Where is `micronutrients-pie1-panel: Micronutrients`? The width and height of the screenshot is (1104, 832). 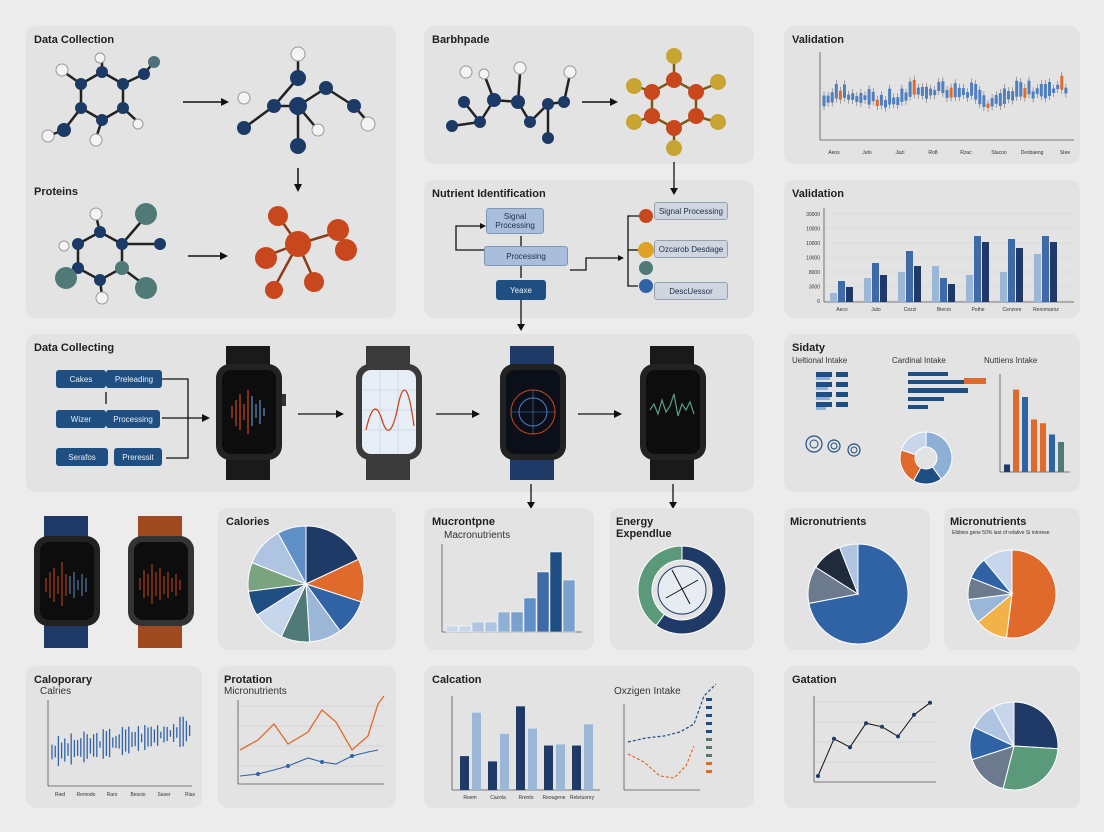 micronutrients-pie1-panel: Micronutrients is located at coordinates (857, 579).